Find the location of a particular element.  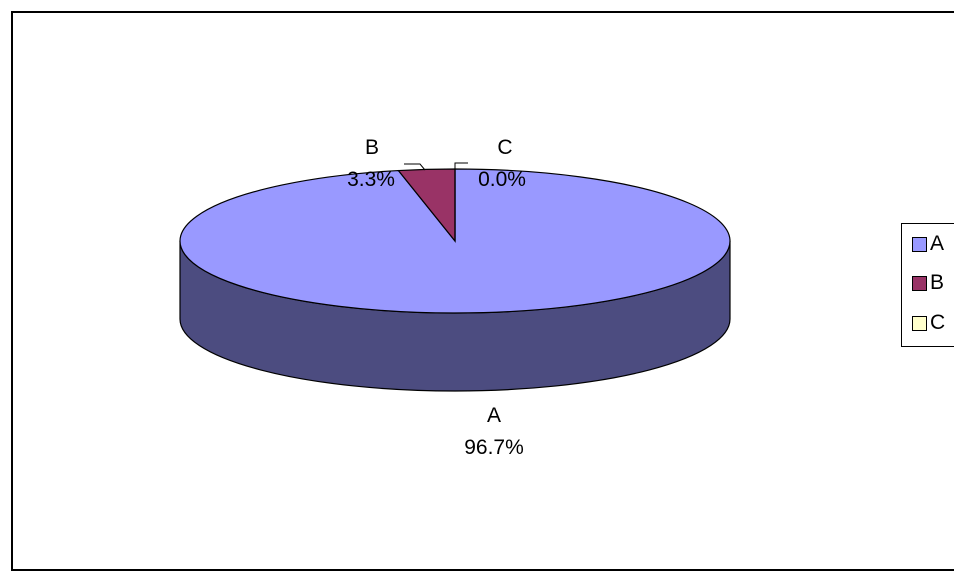

legend: A B C is located at coordinates (927, 285).